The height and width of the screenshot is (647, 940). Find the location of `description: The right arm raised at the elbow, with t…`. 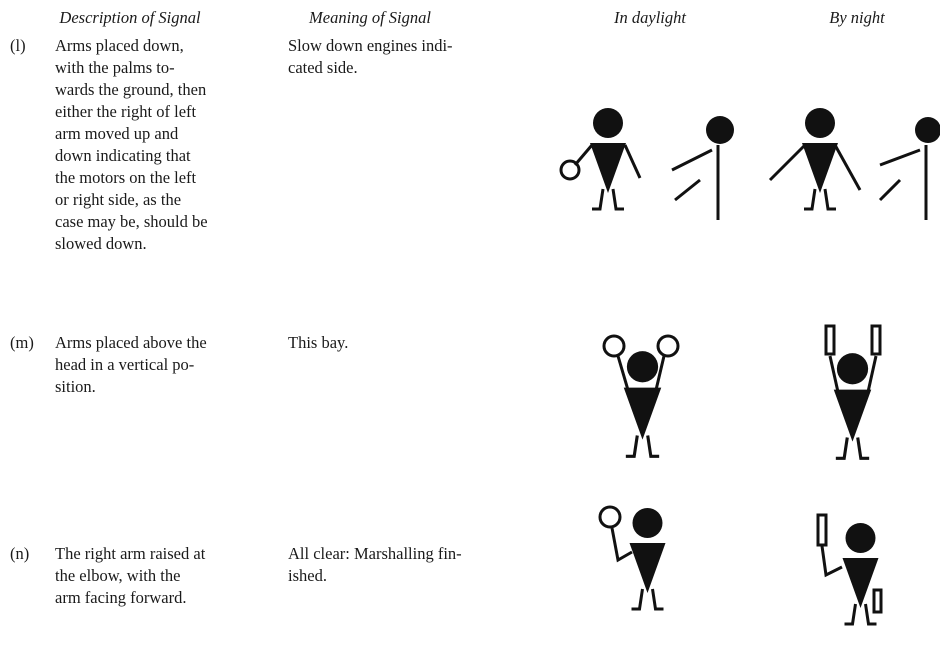

description: The right arm raised at the elbow, with t… is located at coordinates (130, 576).